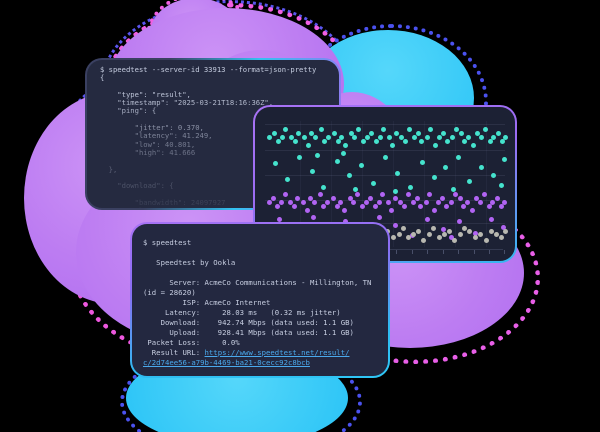  Describe the element at coordinates (277, 352) in the screenshot. I see `result-url-link: https://www.speedtest.net/result/` at that location.